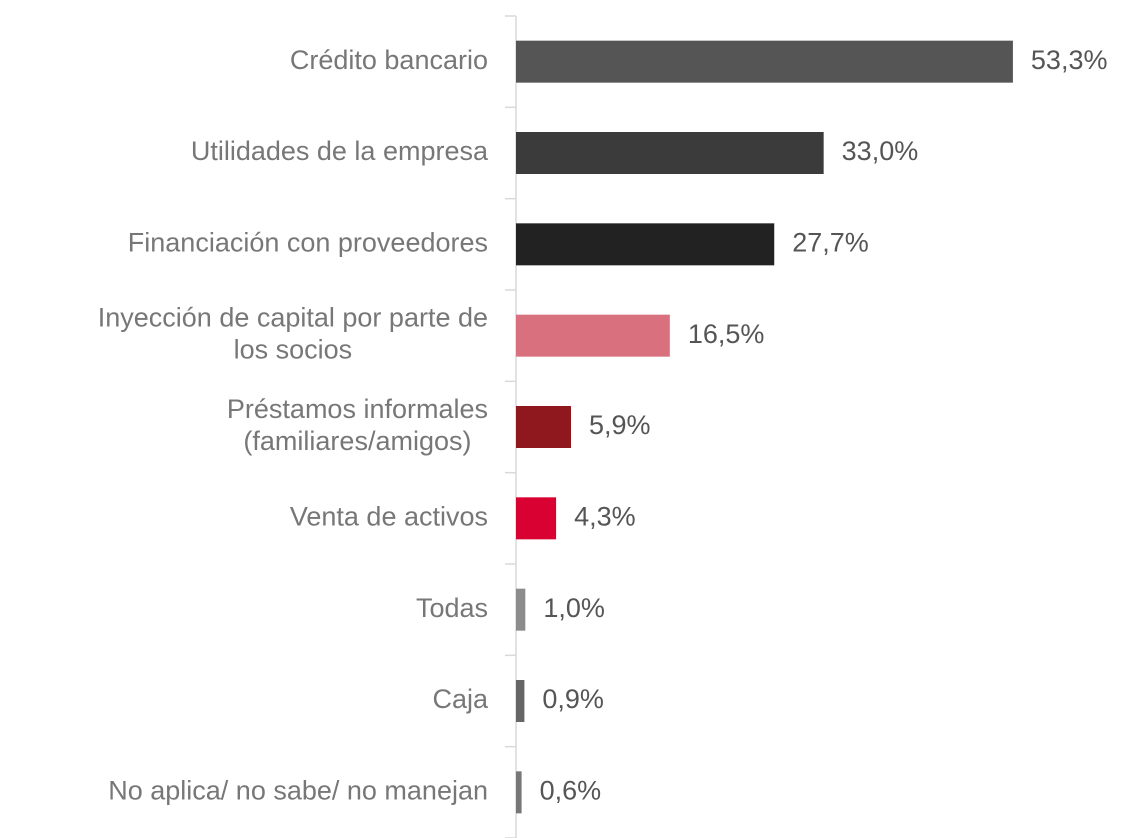  I want to click on value-label: 27,7%, so click(830, 242).